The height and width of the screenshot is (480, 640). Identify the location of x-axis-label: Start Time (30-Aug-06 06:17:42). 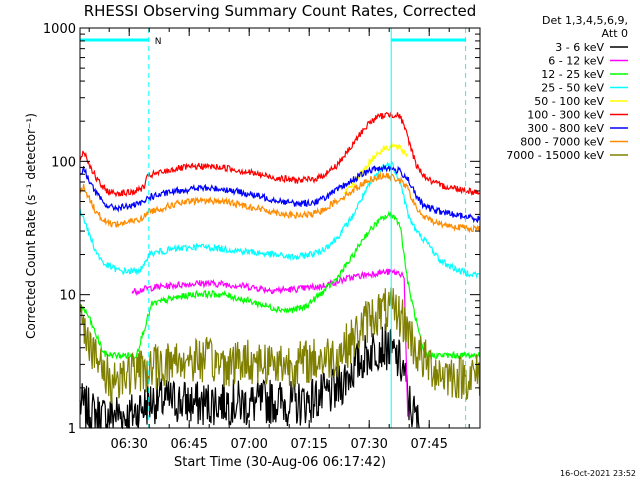
(280, 462).